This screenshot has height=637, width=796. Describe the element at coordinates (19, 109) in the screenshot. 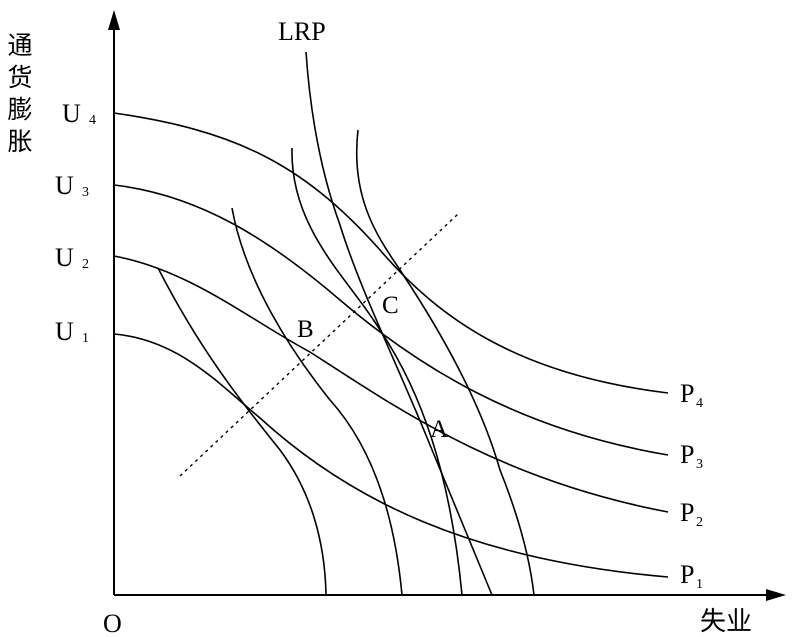

I see `svg-text: 膨` at that location.